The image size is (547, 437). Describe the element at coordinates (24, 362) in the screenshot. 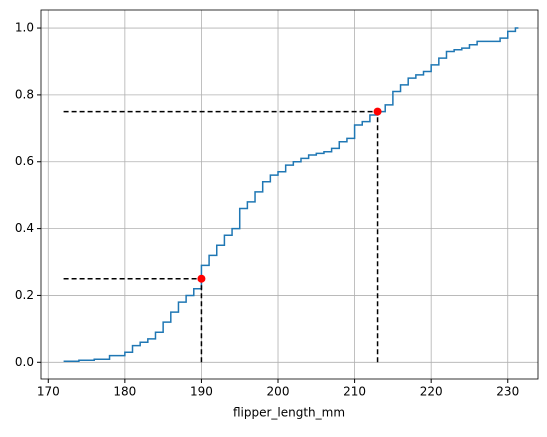

I see `y-tick-label: 0.0` at that location.